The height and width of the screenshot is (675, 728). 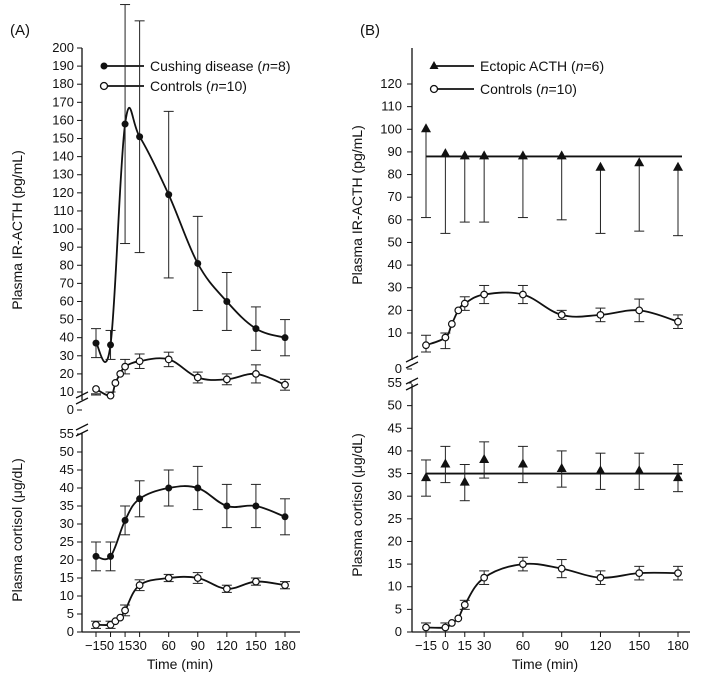 I want to click on a-top-ytick-label: 100, so click(x=63, y=228).